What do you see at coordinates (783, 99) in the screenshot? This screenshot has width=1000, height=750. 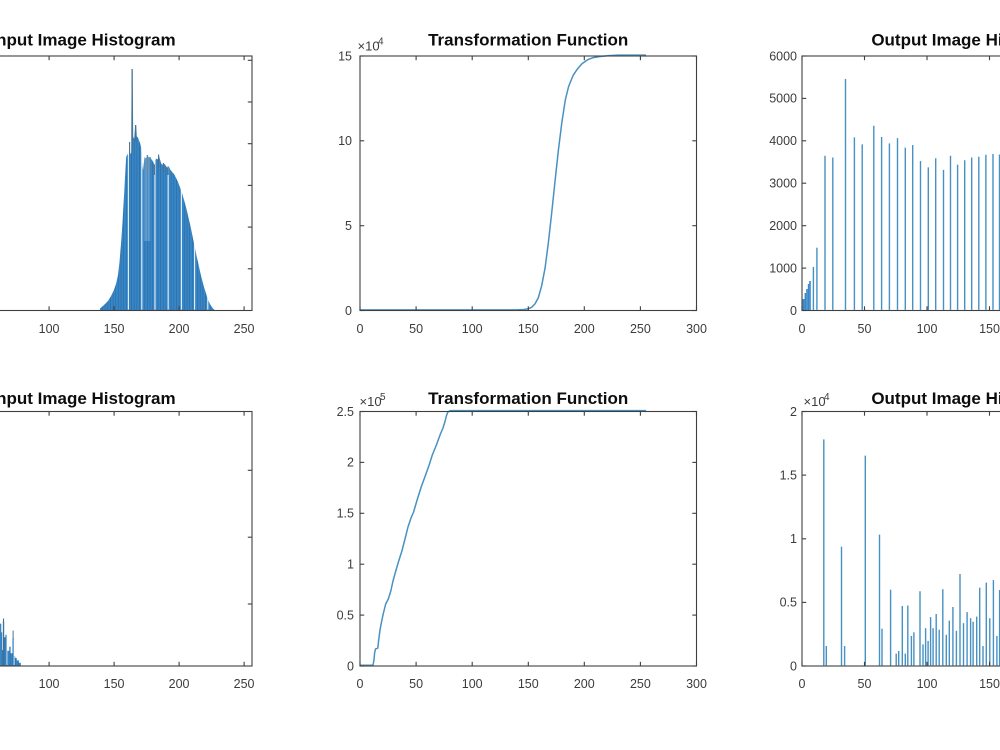 I see `svg-text: 5000` at bounding box center [783, 99].